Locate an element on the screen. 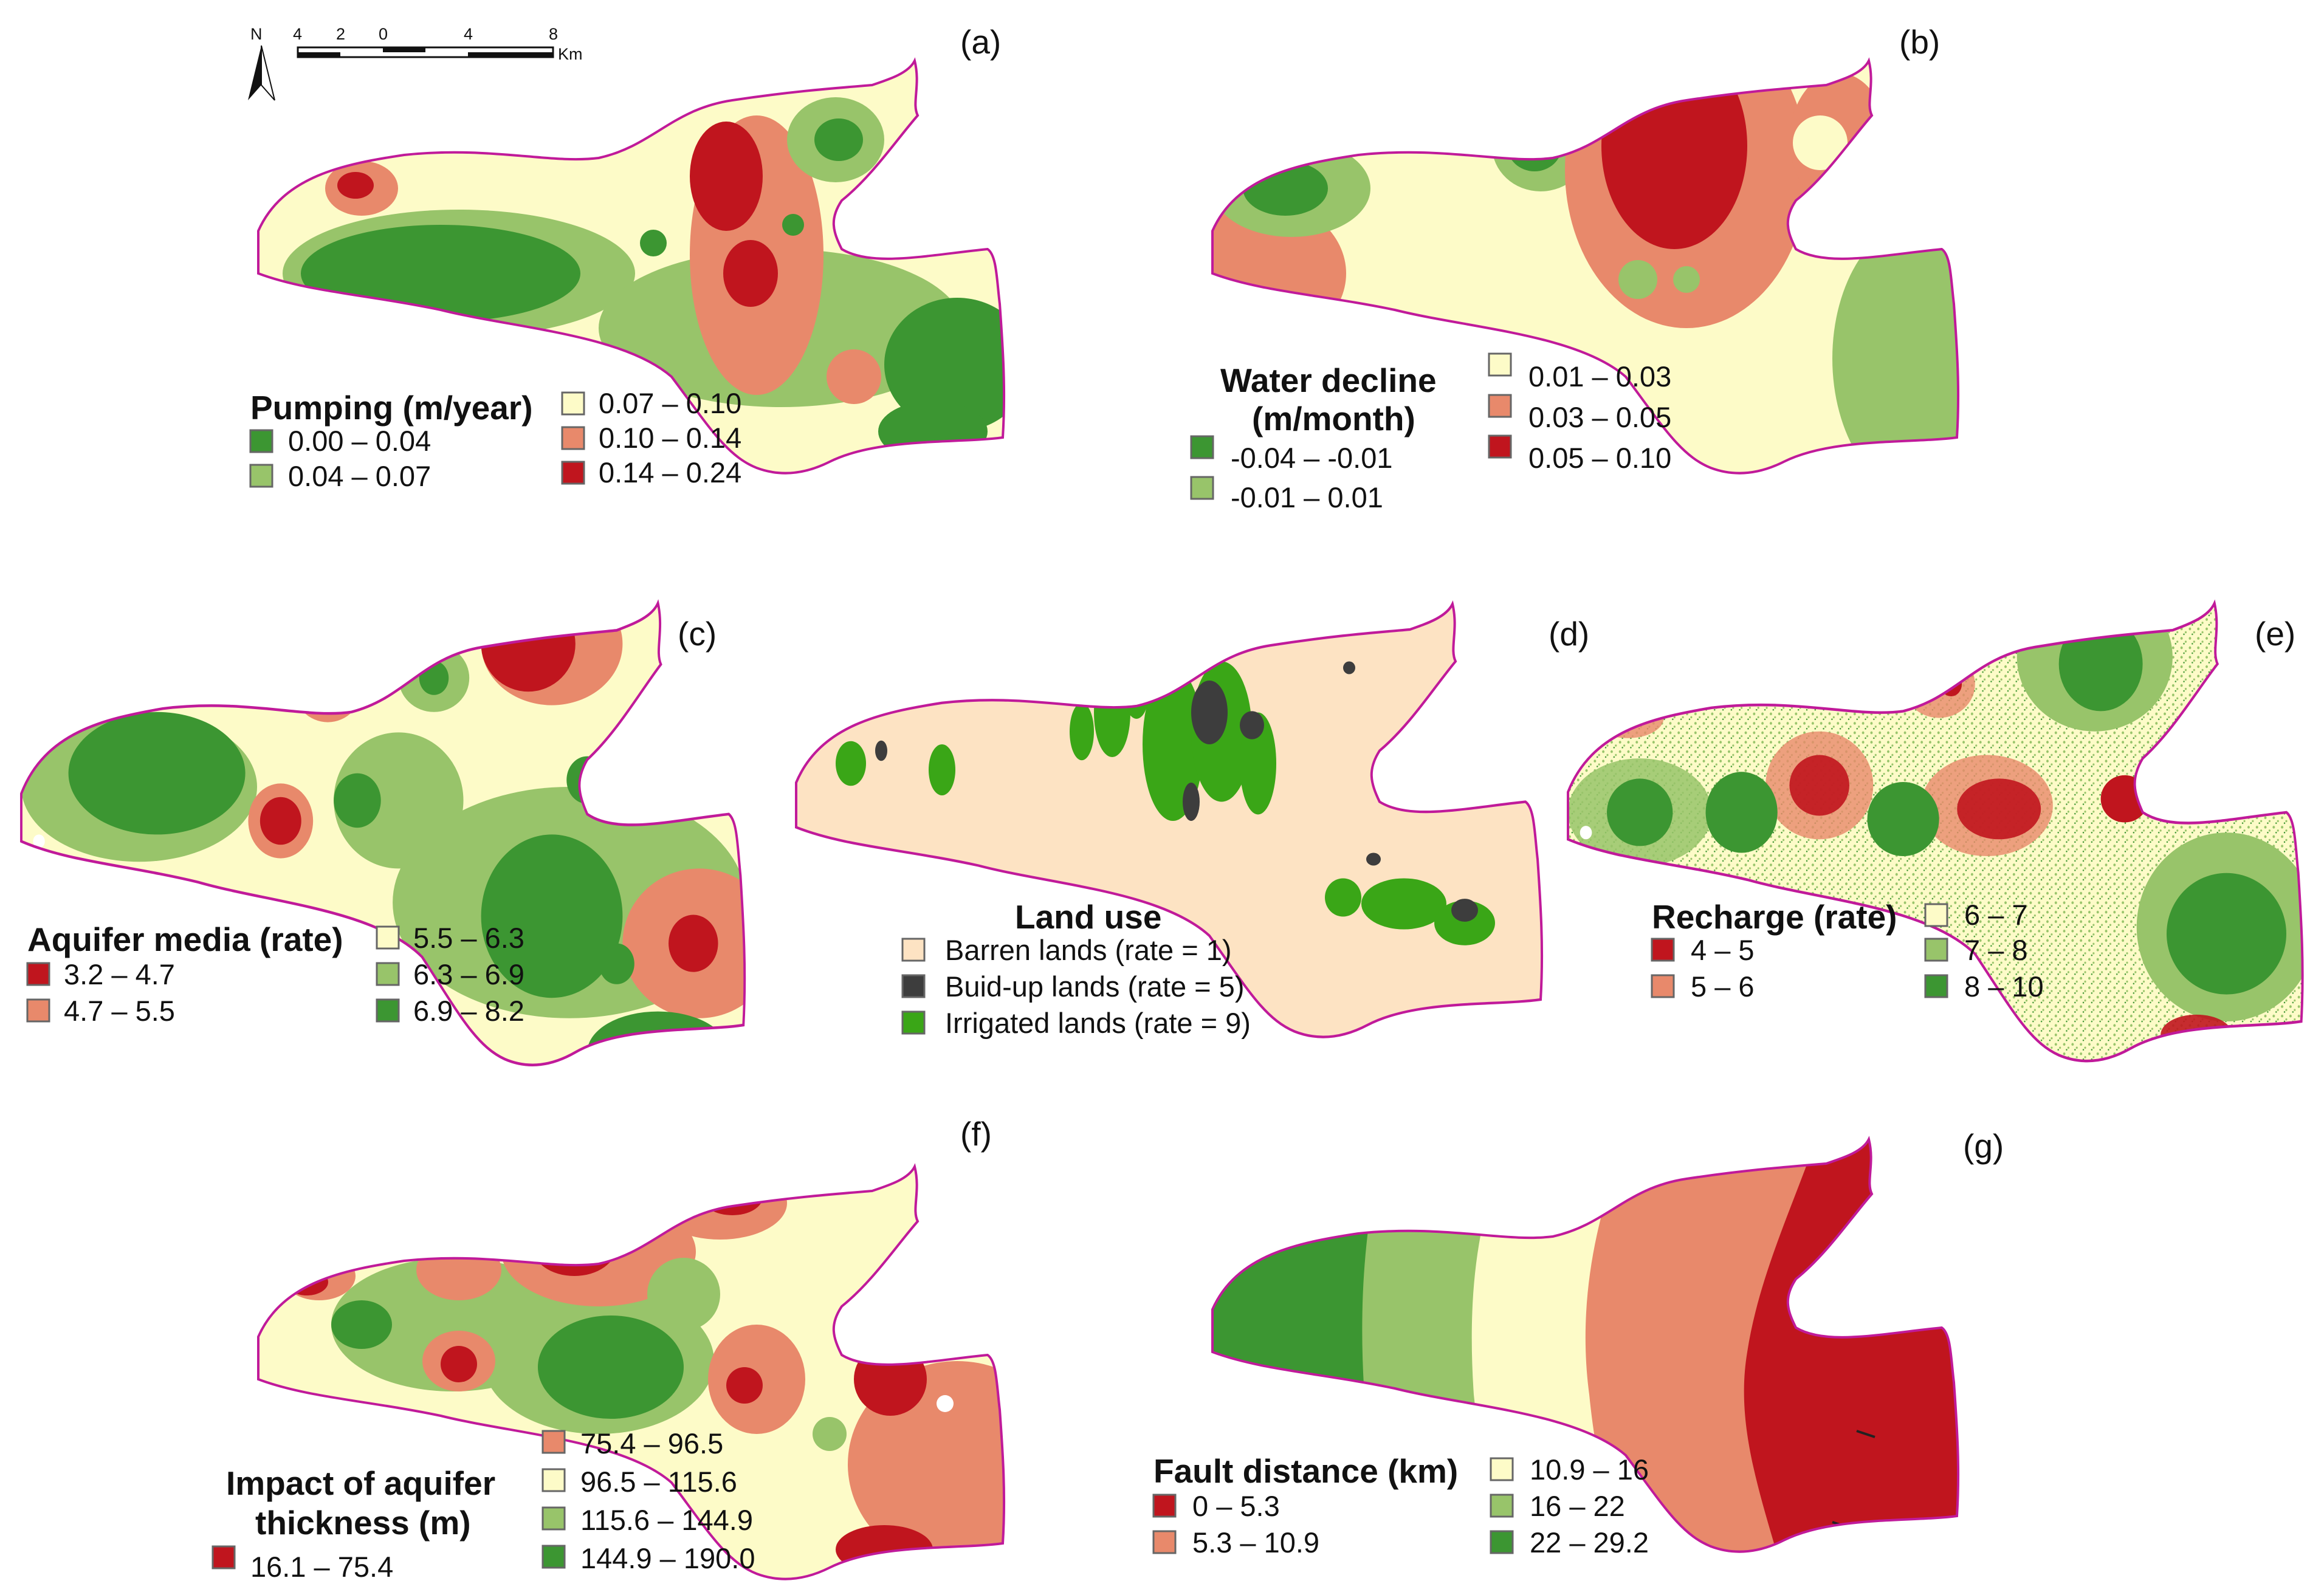 Image resolution: width=2324 pixels, height=1595 pixels. legend-e-item-1: 5 – 6 is located at coordinates (1723, 986).